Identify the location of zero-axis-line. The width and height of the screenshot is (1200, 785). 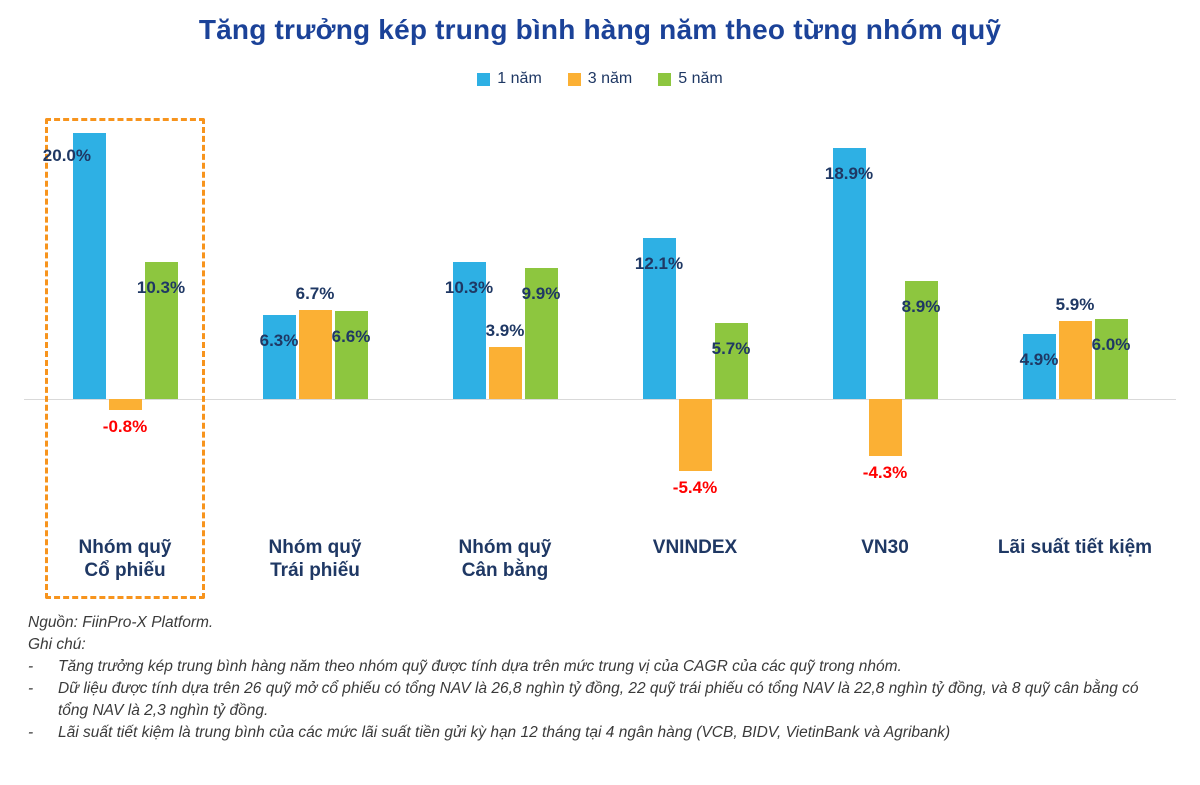
(600, 400).